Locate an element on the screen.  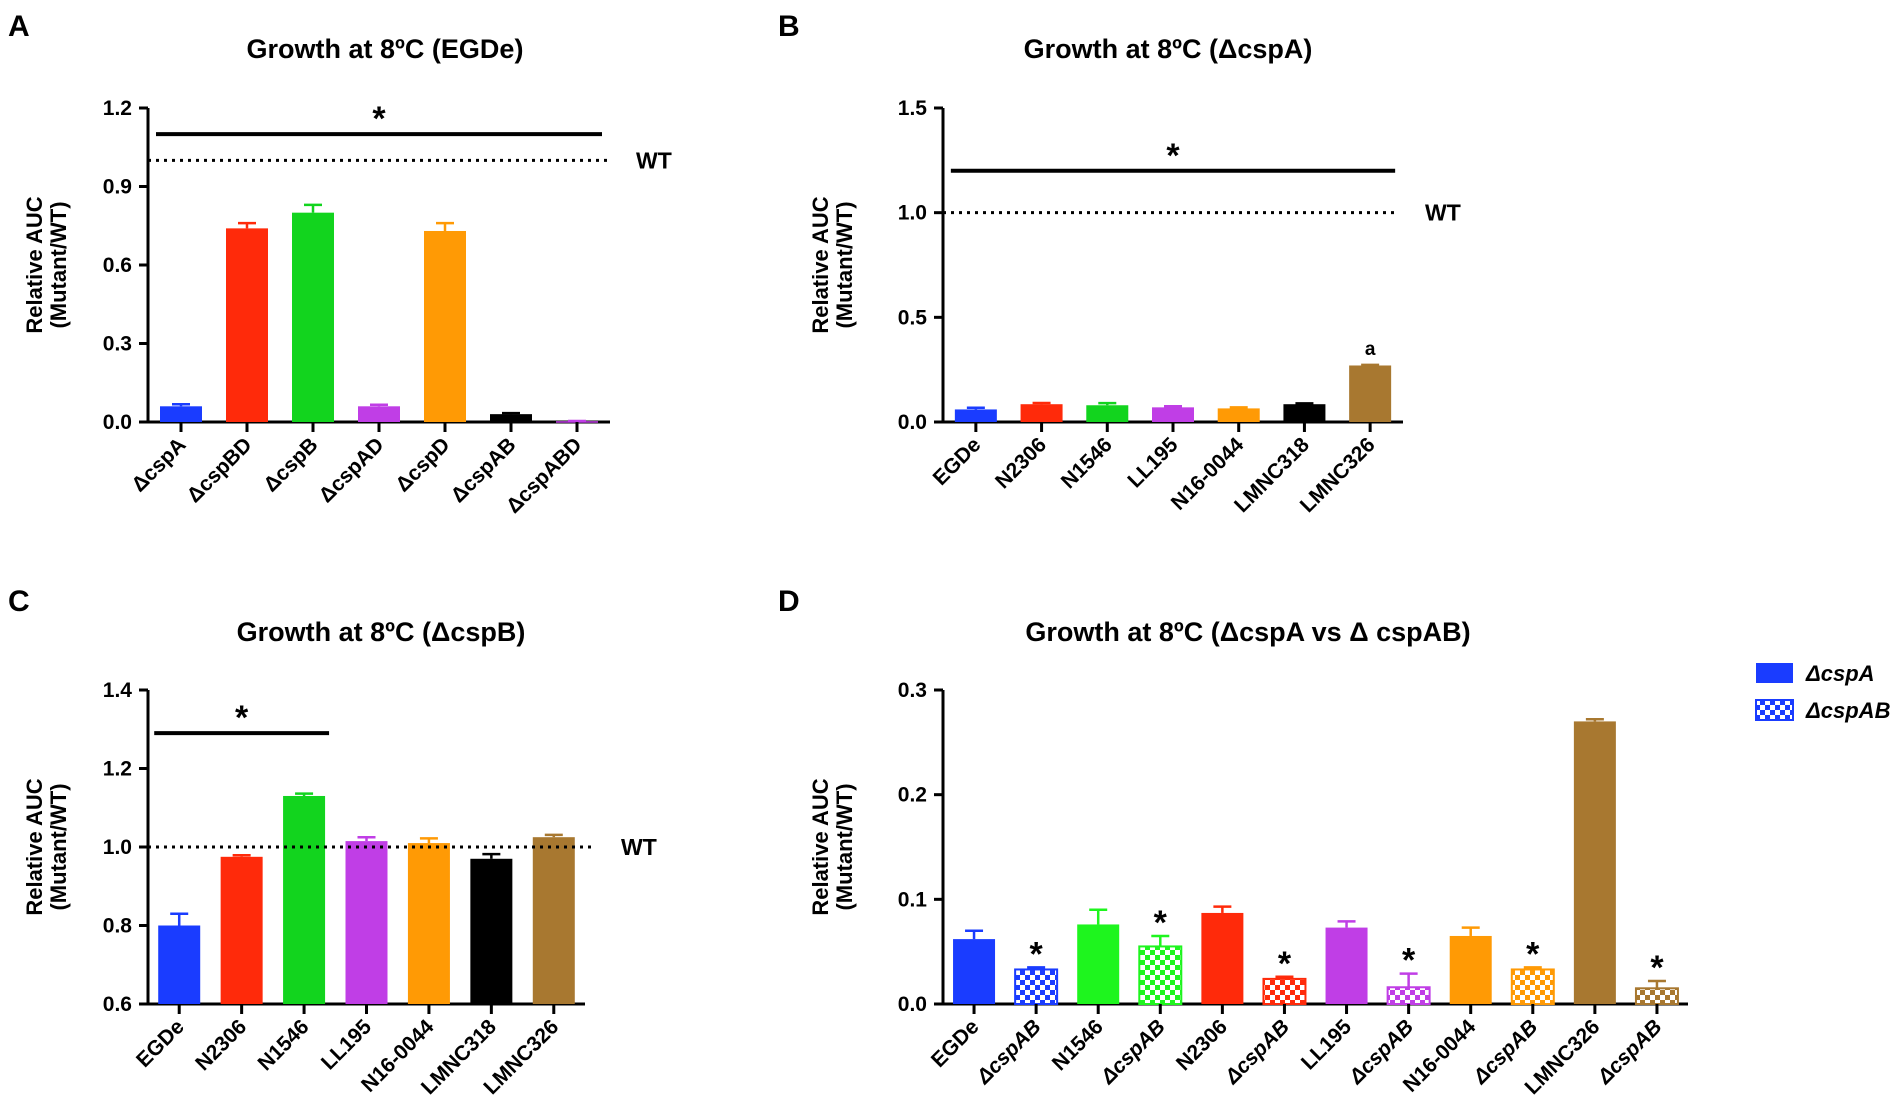
chart-title: Growth at 8ºC (ΔcspB) is located at coordinates (381, 632).